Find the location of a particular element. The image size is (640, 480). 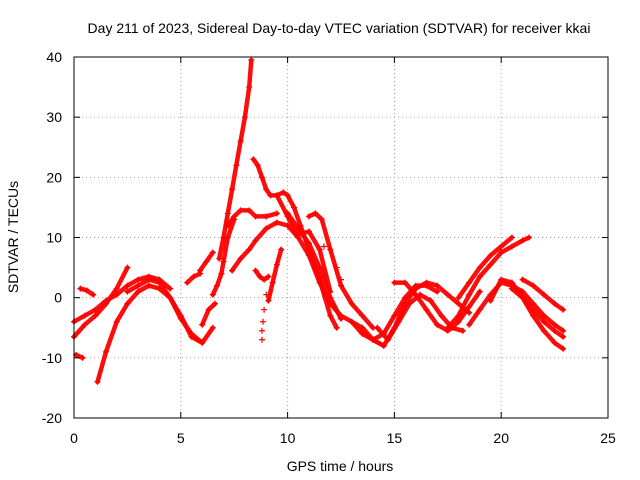

y-tick-label: 0 is located at coordinates (58, 298).